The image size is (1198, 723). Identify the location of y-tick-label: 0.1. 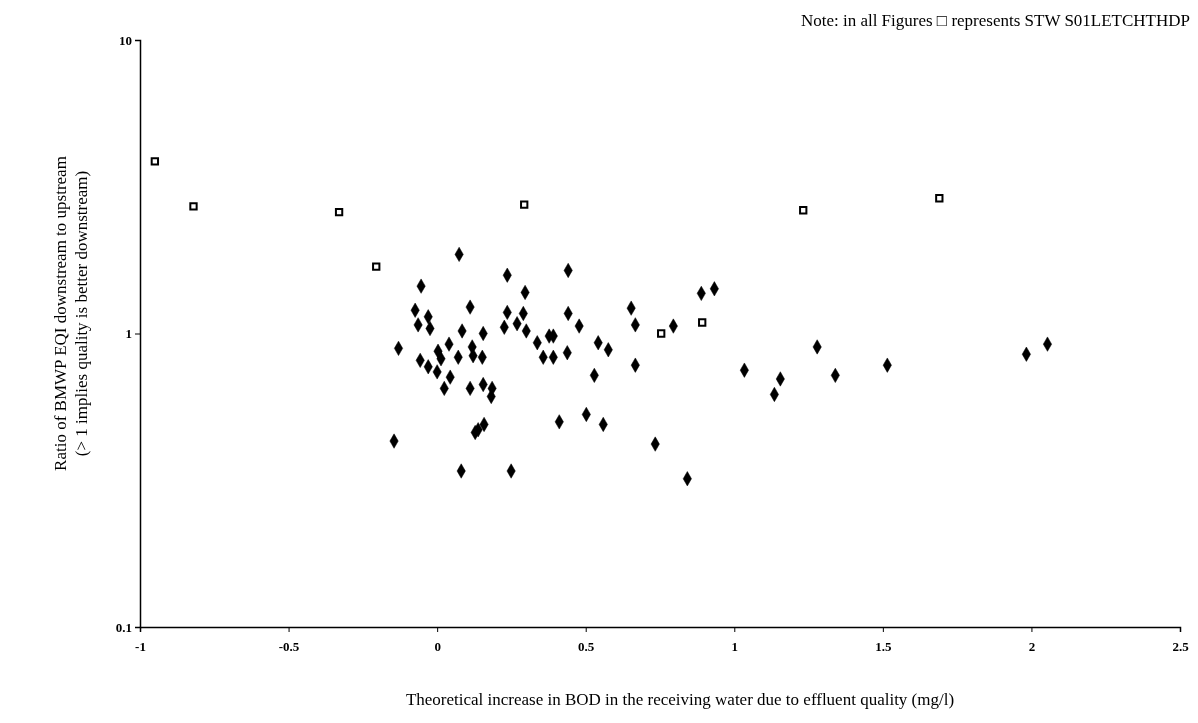
(123, 627).